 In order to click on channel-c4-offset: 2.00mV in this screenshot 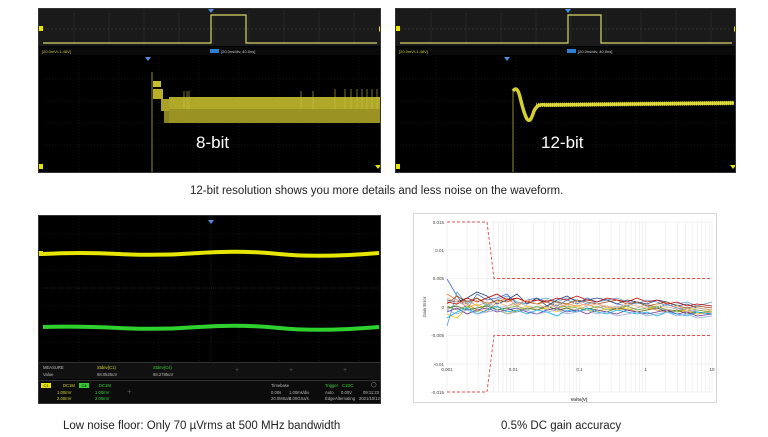, I will do `click(102, 398)`.